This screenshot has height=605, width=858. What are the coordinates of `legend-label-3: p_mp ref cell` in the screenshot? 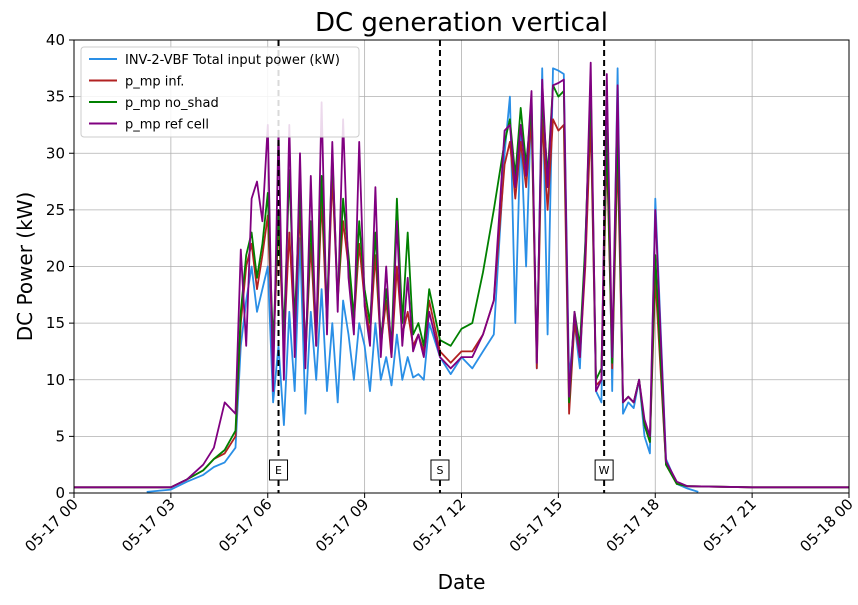 It's located at (167, 125).